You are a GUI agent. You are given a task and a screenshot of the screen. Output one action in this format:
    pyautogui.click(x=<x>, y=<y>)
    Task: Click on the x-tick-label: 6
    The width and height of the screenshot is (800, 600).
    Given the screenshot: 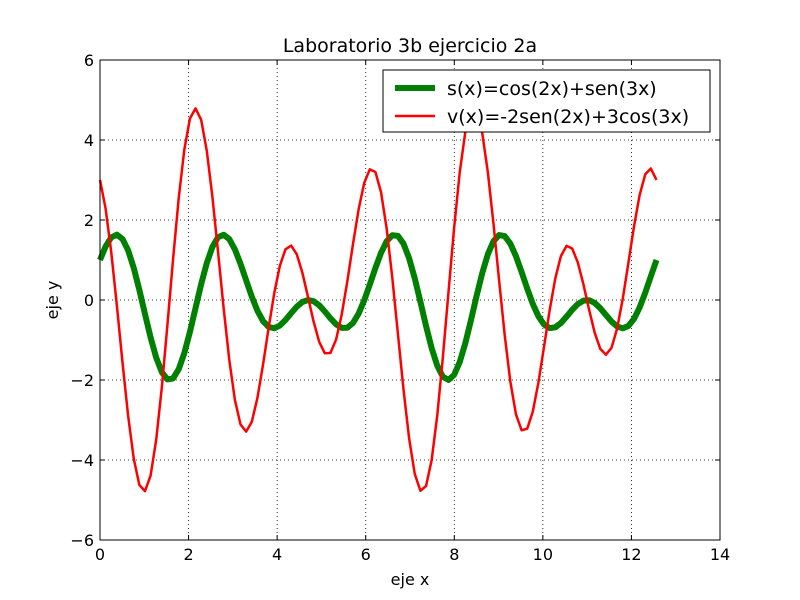 What is the action you would take?
    pyautogui.click(x=366, y=554)
    